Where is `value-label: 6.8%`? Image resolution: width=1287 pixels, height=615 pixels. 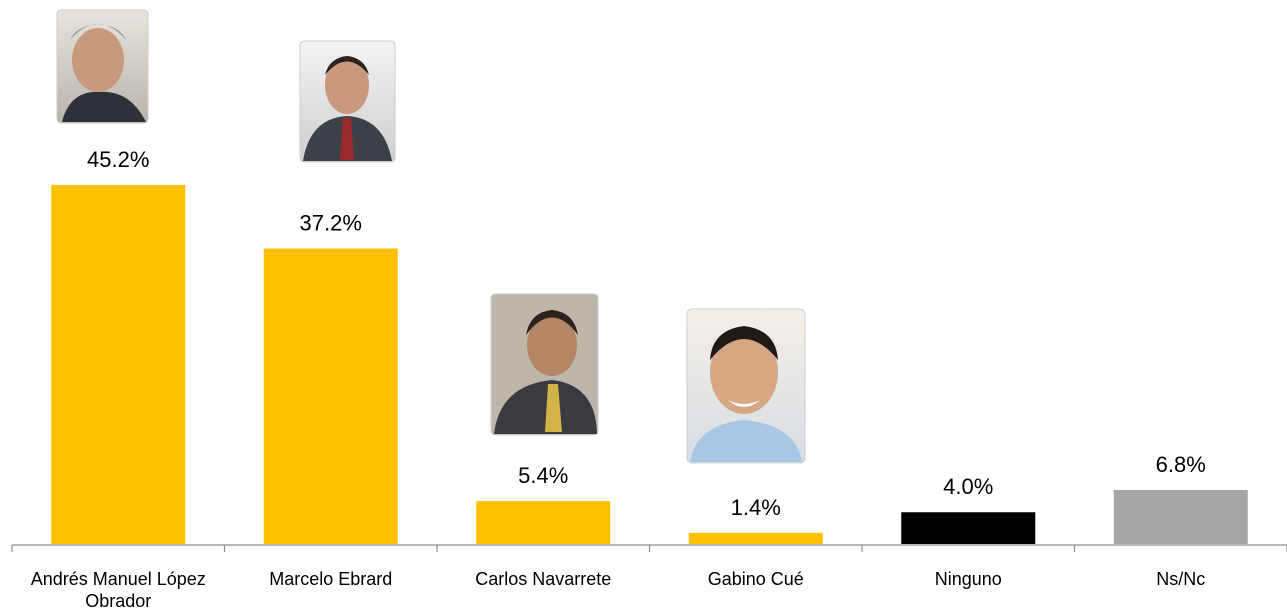
value-label: 6.8% is located at coordinates (1181, 464).